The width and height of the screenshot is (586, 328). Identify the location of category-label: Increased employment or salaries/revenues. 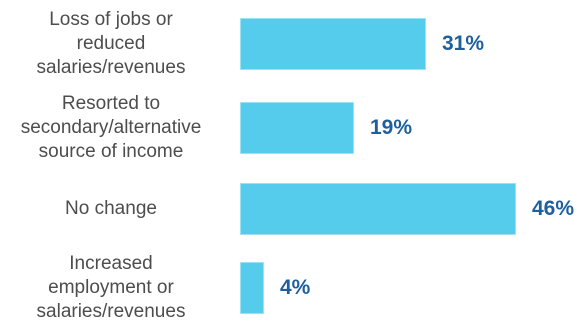
(111, 288).